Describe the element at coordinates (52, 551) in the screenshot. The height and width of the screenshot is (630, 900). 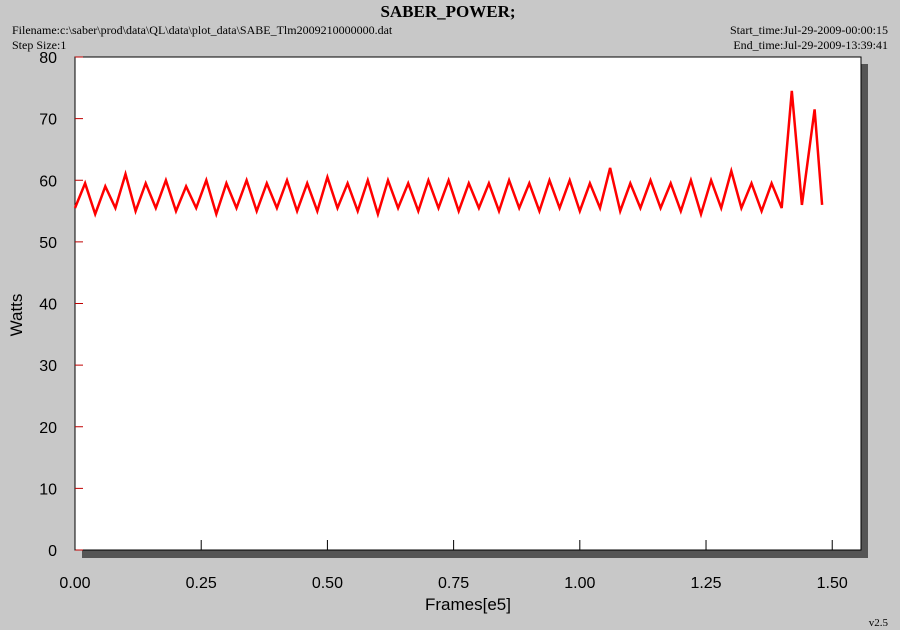
I see `y-tick-label: 0` at that location.